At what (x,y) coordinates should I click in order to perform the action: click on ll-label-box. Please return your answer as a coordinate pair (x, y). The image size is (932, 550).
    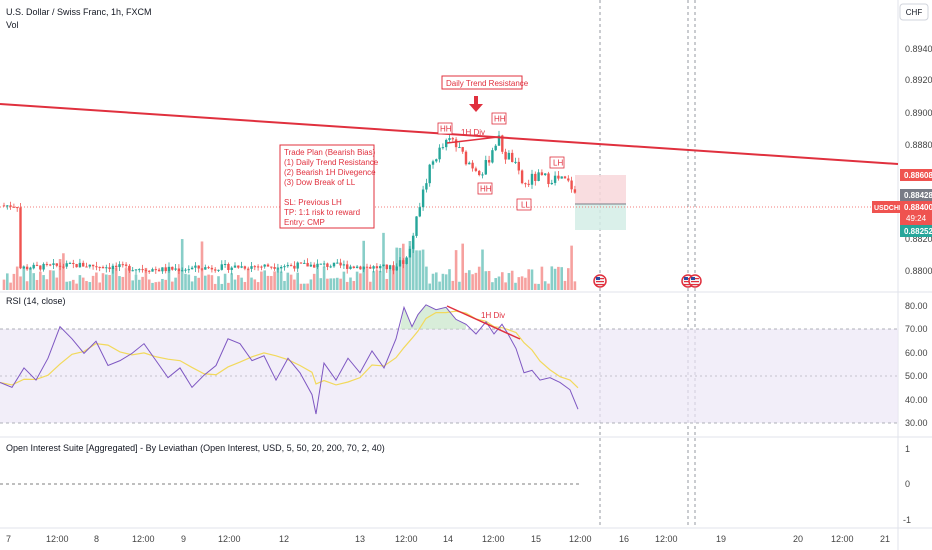
    Looking at the image, I should click on (524, 204).